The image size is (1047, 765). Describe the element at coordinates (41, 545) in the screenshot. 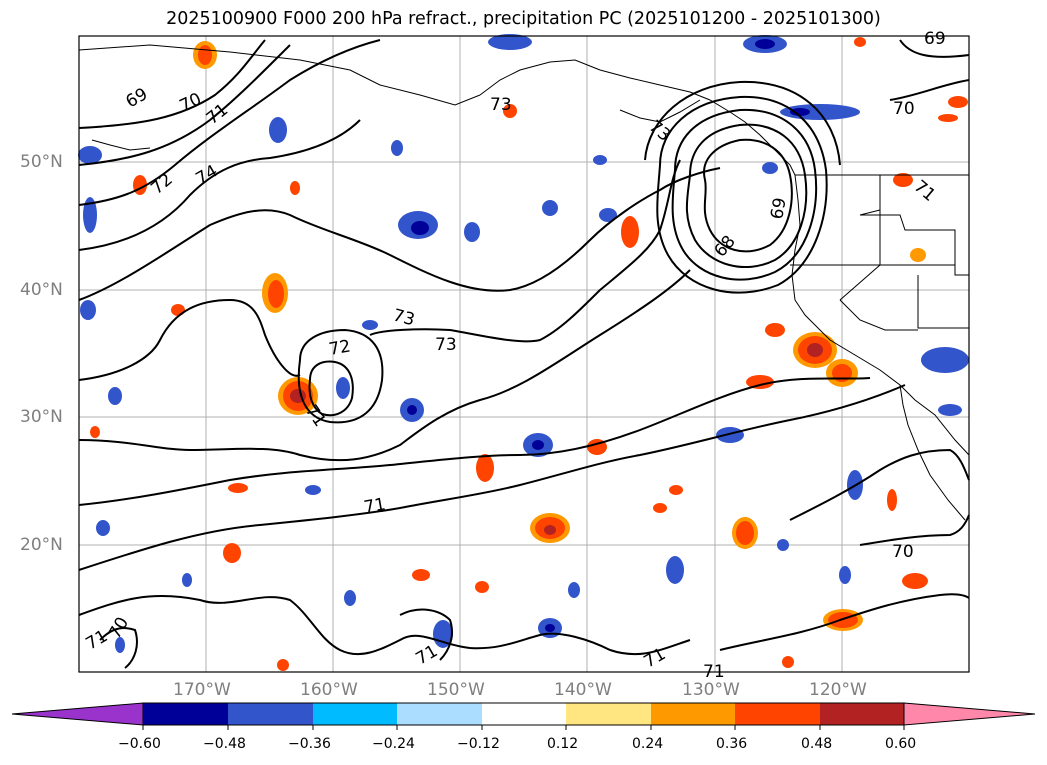

I see `lat-label-20n: 20°N` at that location.